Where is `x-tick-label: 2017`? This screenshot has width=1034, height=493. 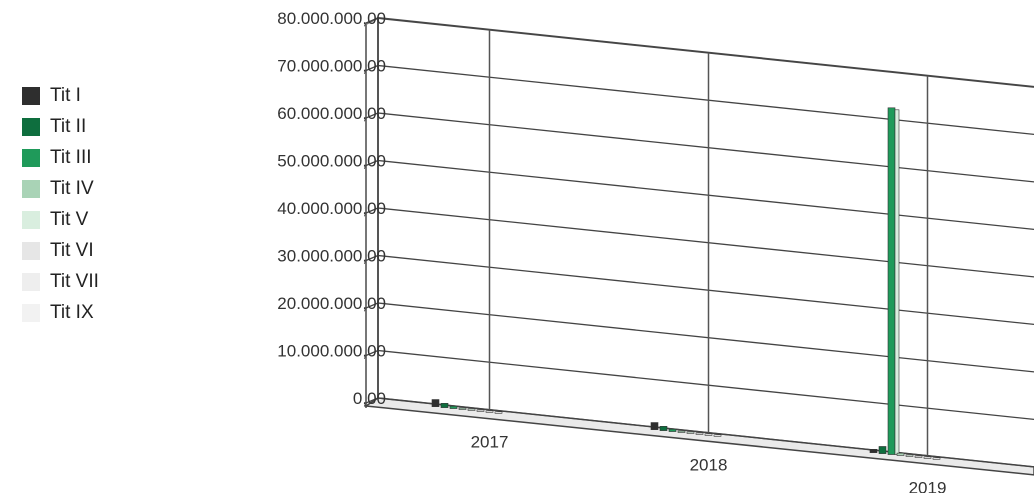 x-tick-label: 2017 is located at coordinates (490, 442).